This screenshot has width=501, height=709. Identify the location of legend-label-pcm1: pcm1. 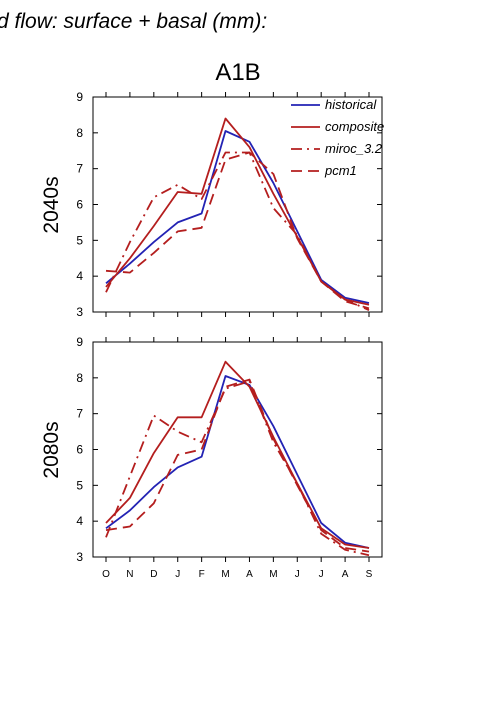
(340, 170).